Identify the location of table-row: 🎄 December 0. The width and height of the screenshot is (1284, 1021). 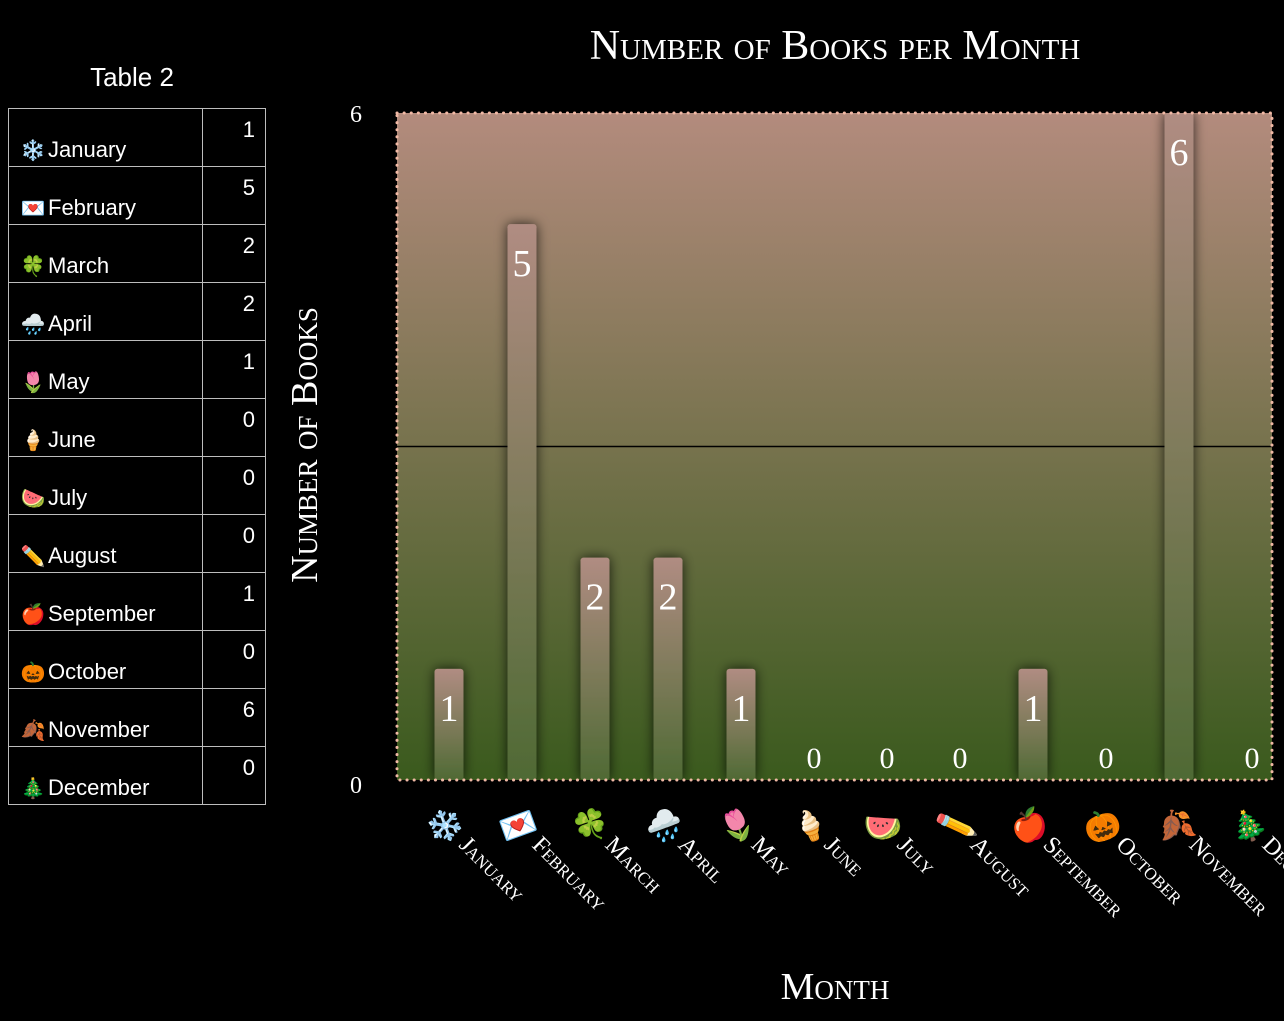
(137, 775).